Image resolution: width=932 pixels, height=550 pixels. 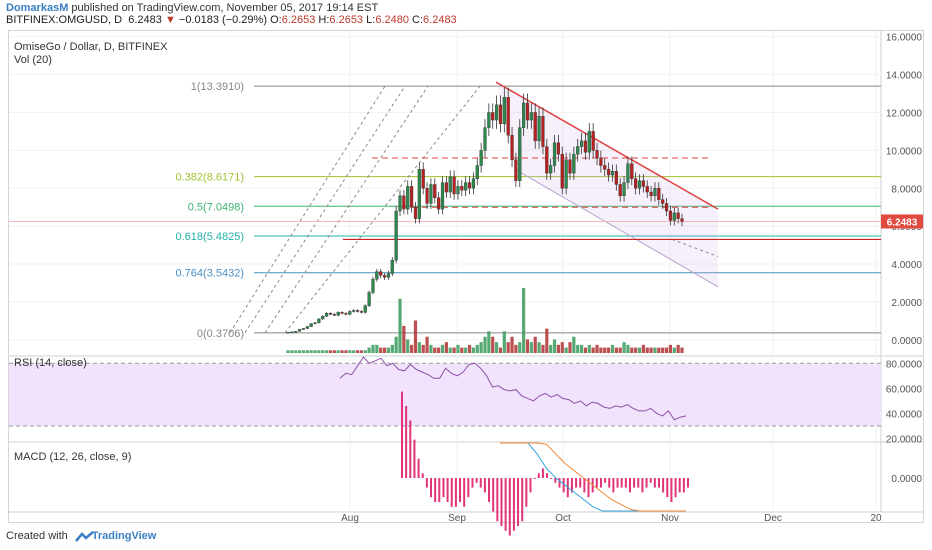 I want to click on tradingview-link: TradingView, so click(x=124, y=536).